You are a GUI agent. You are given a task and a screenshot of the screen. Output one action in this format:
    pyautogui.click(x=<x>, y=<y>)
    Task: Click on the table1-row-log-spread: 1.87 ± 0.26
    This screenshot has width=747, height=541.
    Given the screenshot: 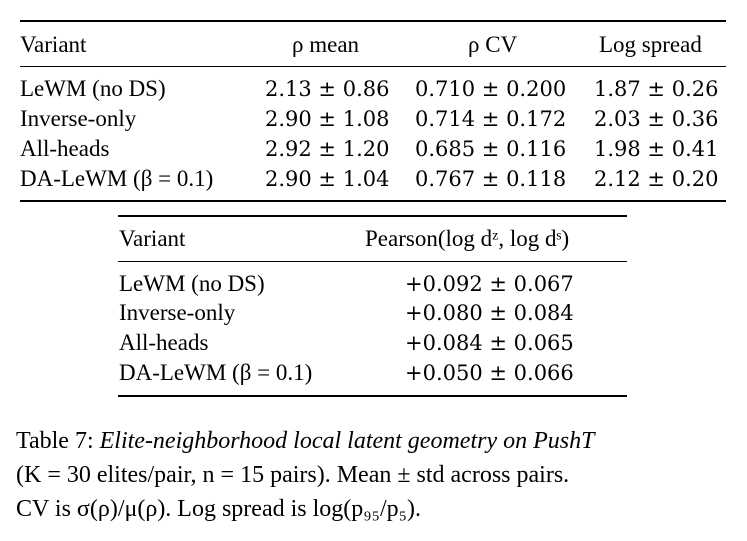 What is the action you would take?
    pyautogui.click(x=656, y=89)
    